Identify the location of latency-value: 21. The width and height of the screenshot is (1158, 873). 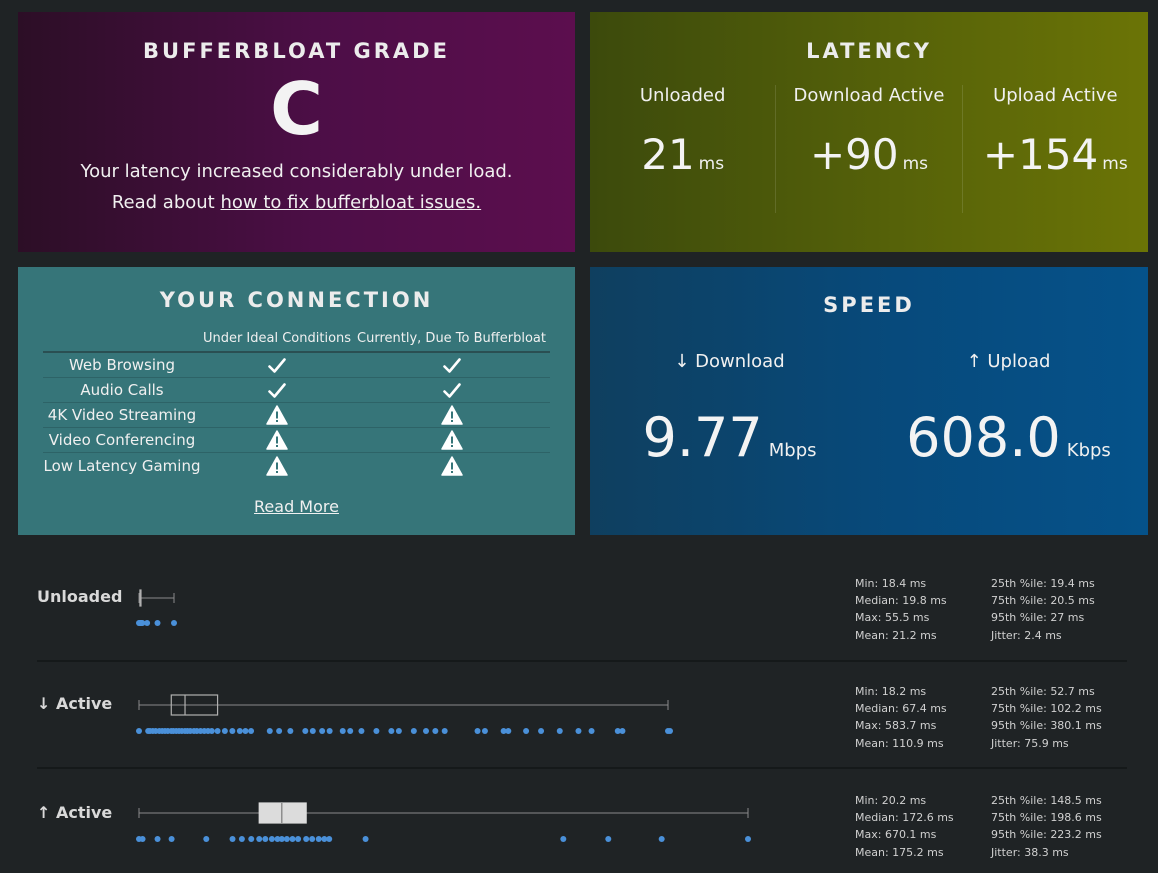
(668, 154).